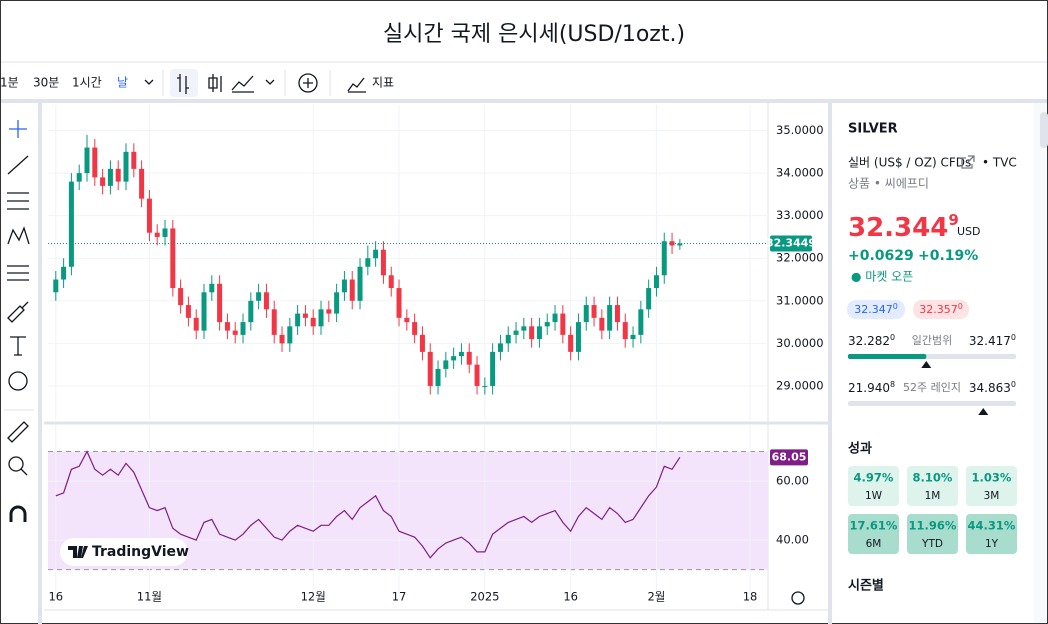 The width and height of the screenshot is (1048, 624). I want to click on y-tick-label: 35.0000, so click(800, 130).